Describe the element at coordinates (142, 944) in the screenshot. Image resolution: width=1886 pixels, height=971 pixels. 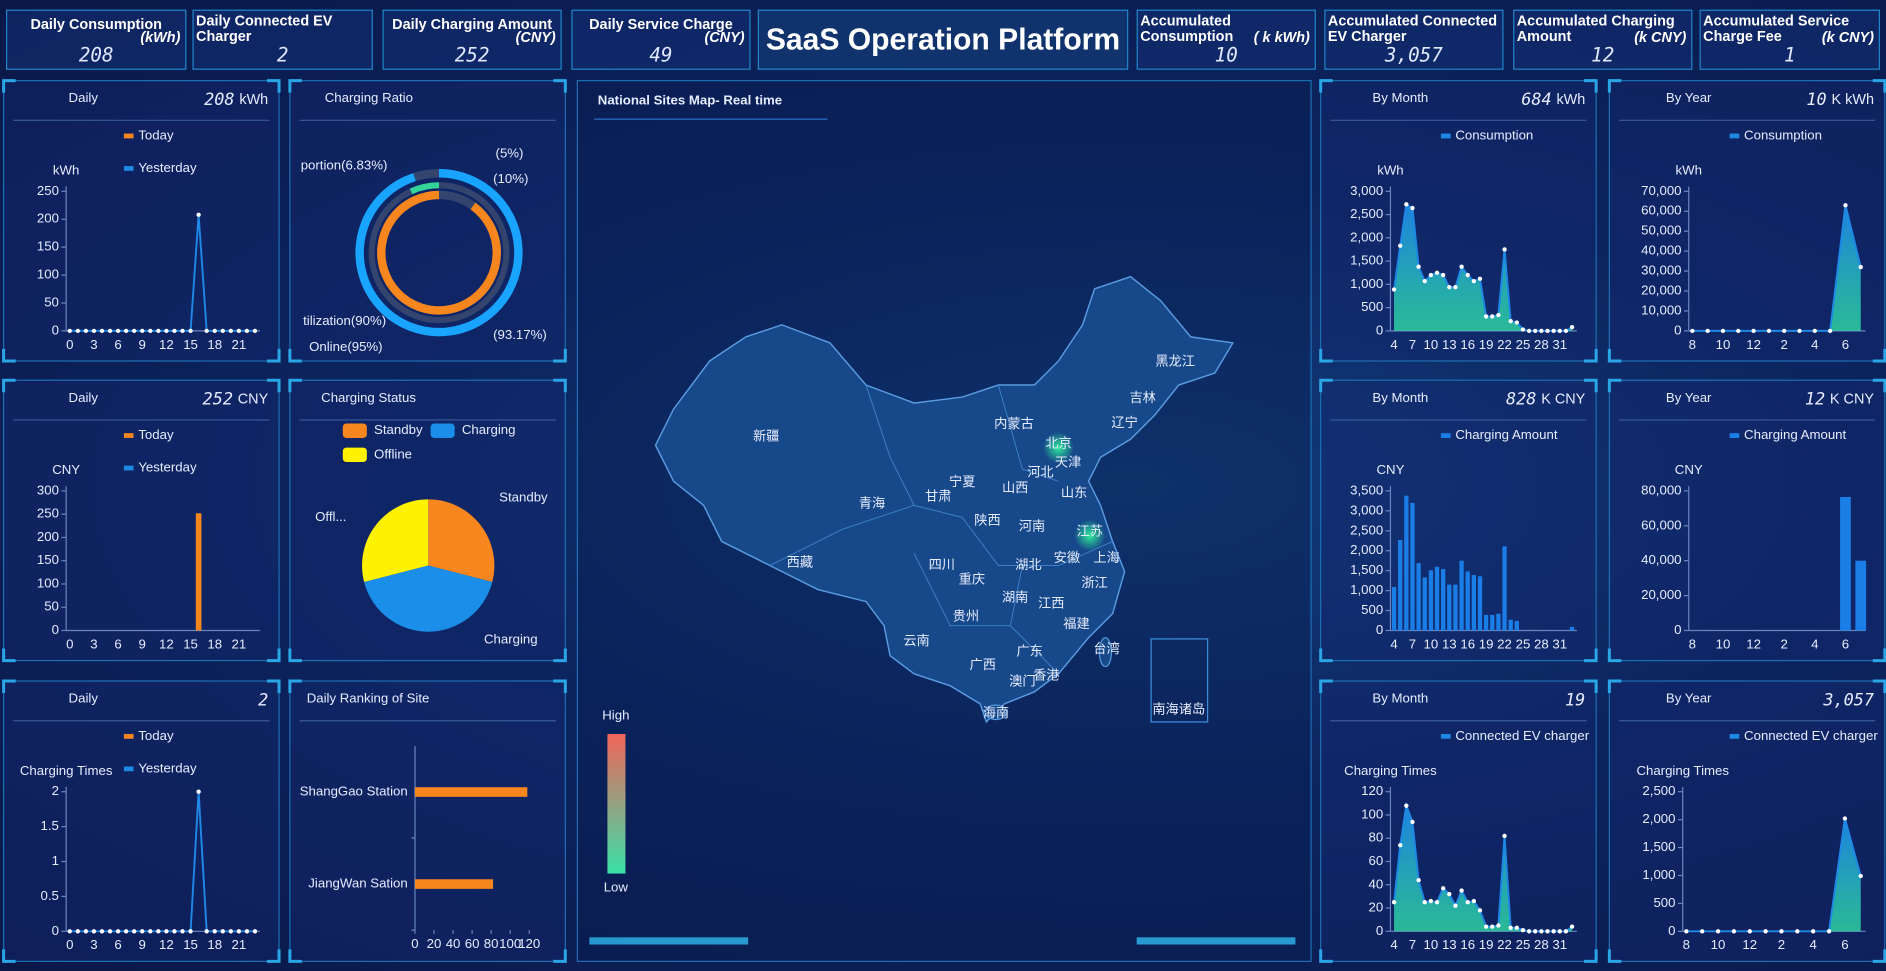
I see `x-tick-label: 9` at that location.